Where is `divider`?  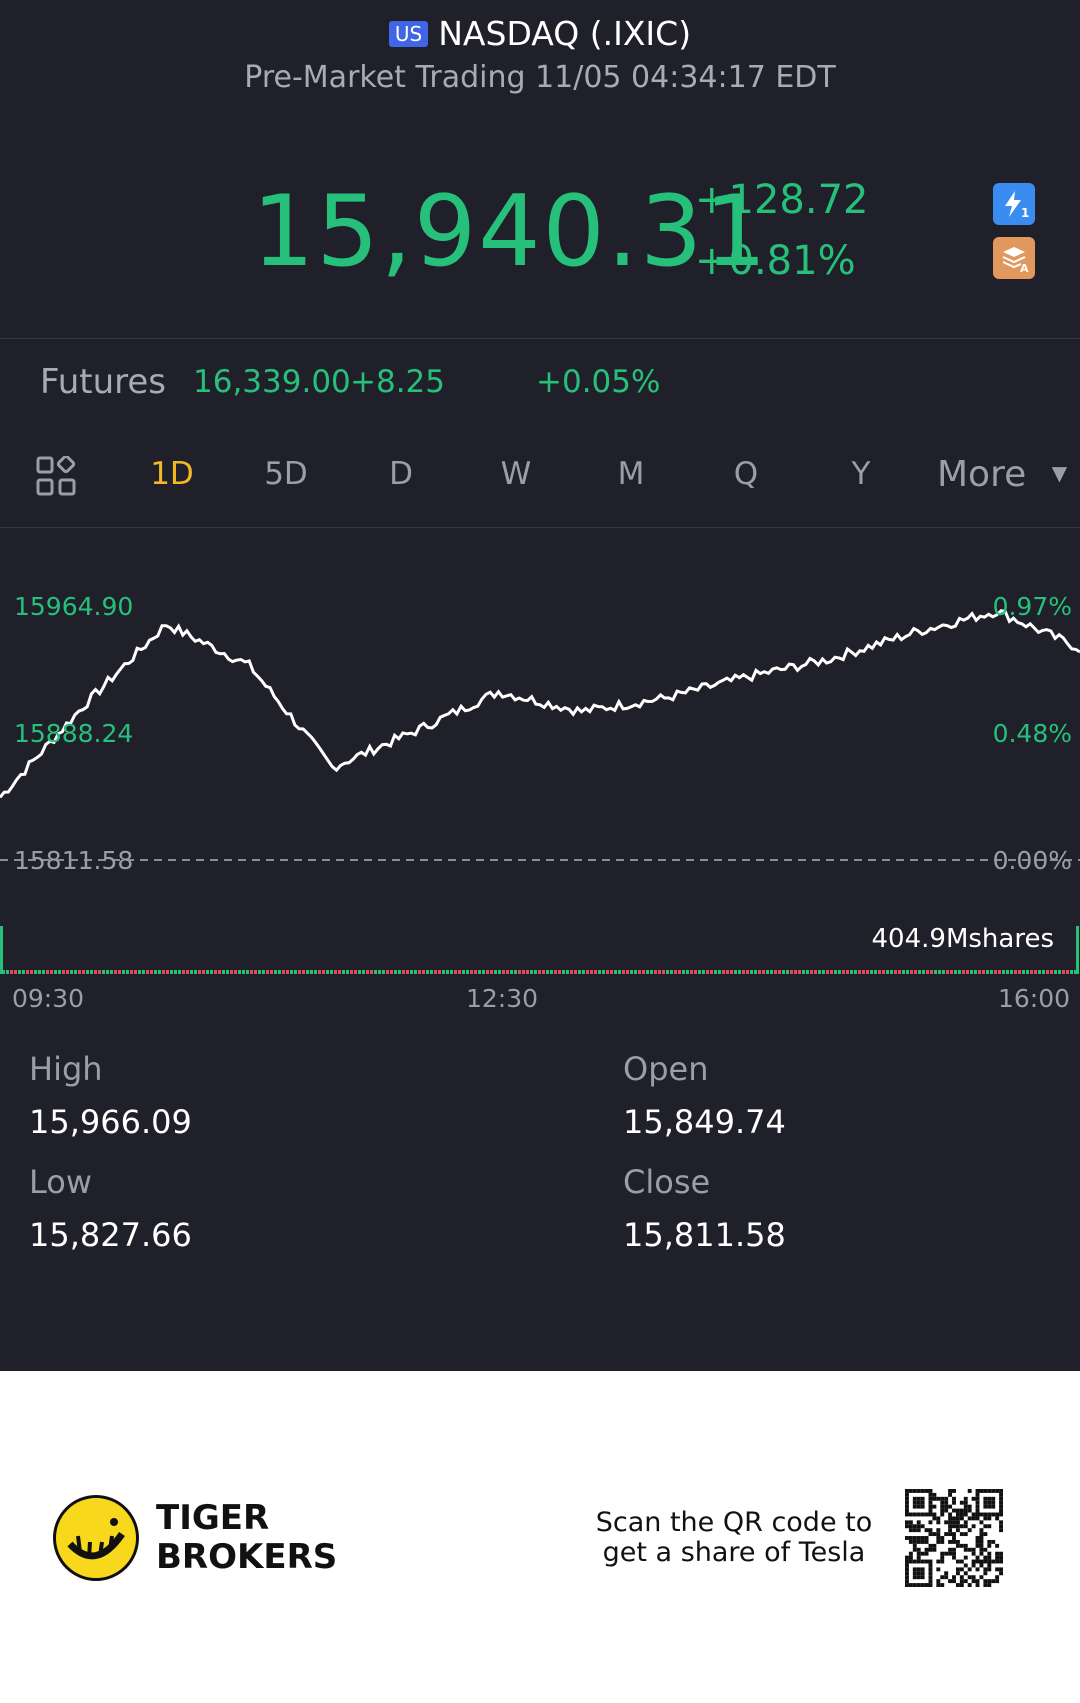 divider is located at coordinates (540, 338).